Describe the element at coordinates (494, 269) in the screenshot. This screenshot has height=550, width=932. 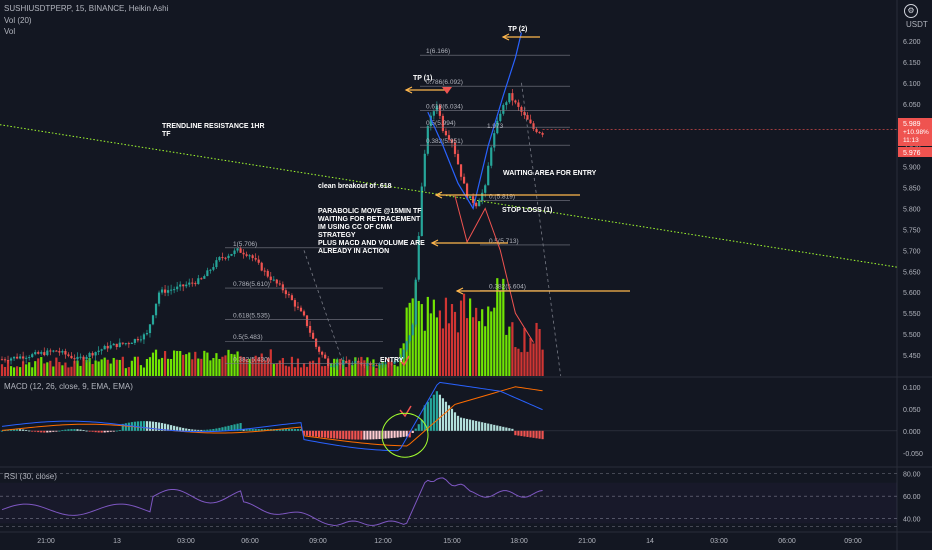
I see `stoploss-path` at that location.